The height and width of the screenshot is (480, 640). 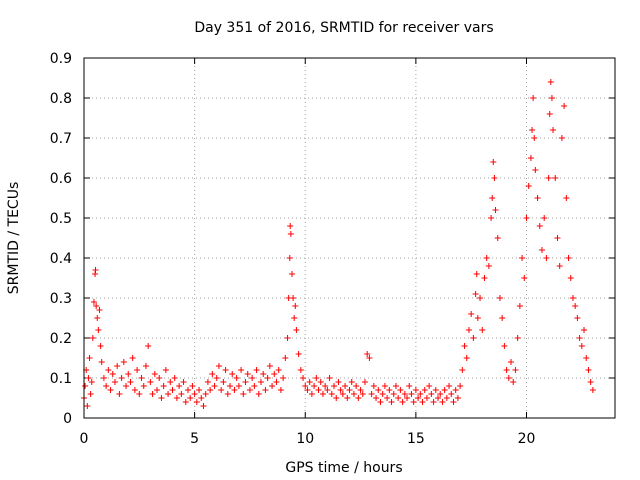 I want to click on x-tick-label: 15, so click(x=416, y=439).